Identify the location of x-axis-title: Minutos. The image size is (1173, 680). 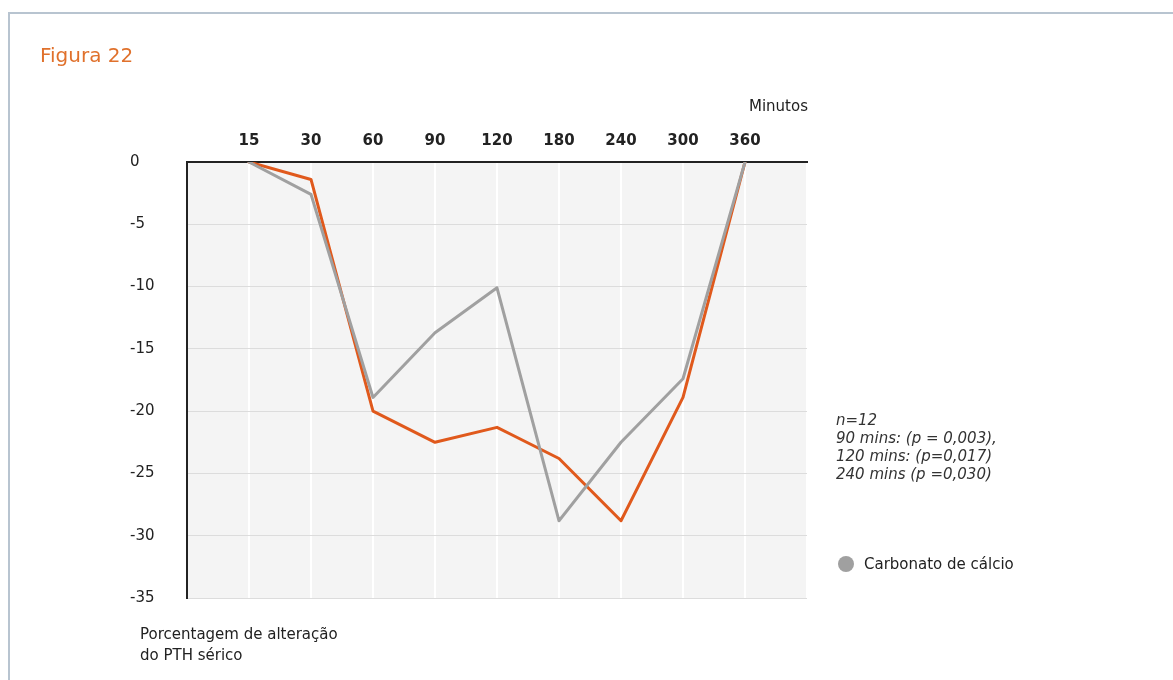
(778, 106).